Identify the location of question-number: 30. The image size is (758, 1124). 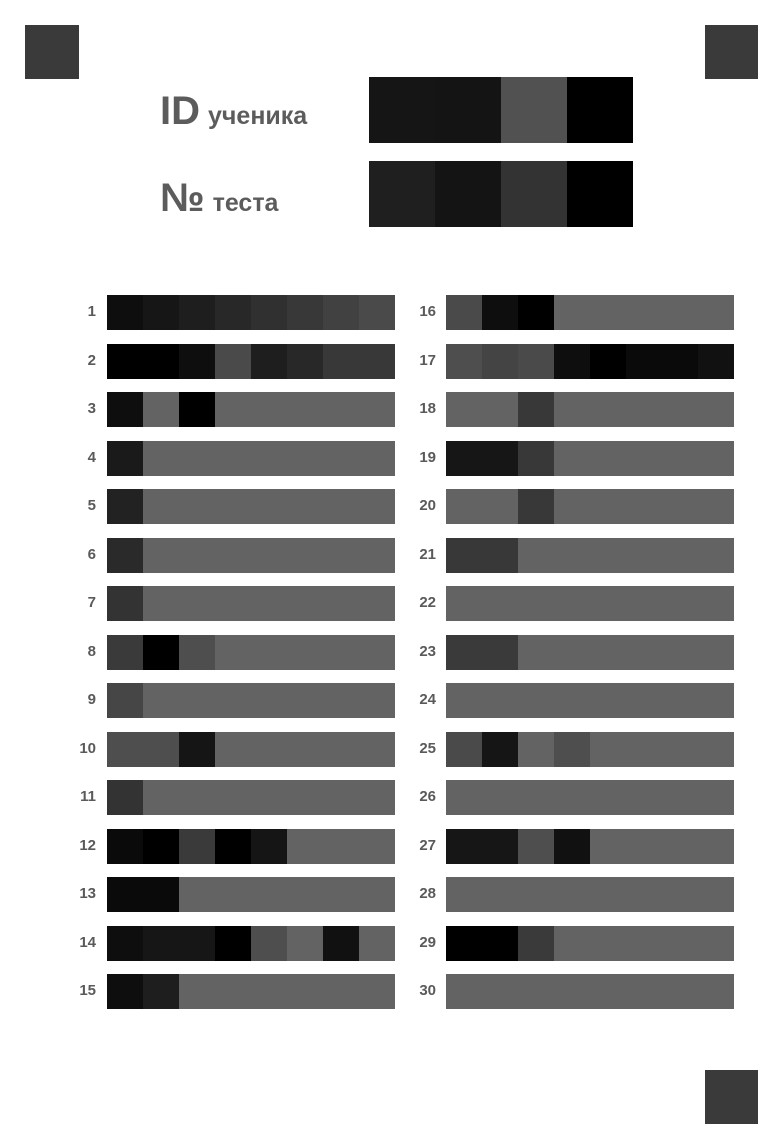
(427, 990).